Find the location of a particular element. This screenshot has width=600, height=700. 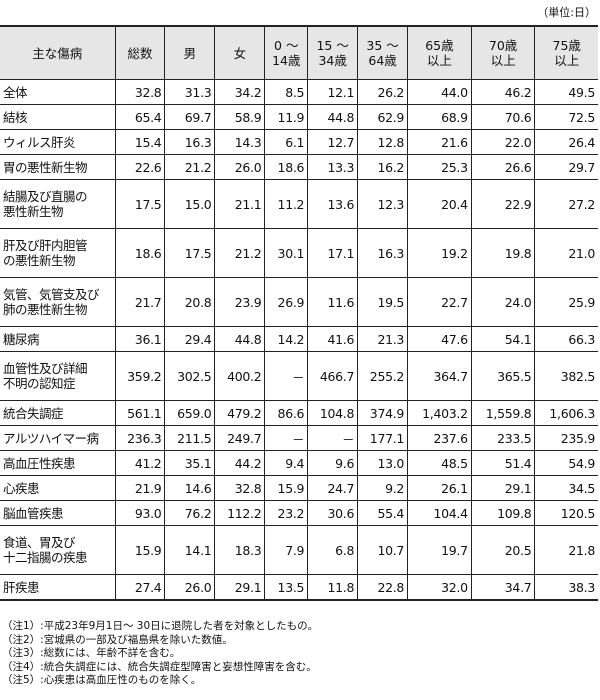

value-cell: 54.9 is located at coordinates (566, 463).